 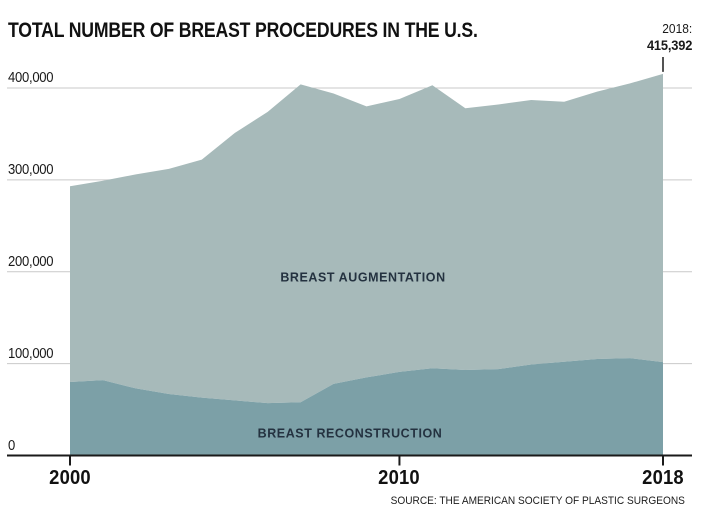 What do you see at coordinates (31, 170) in the screenshot?
I see `y-axis-tick-300k: 300,000` at bounding box center [31, 170].